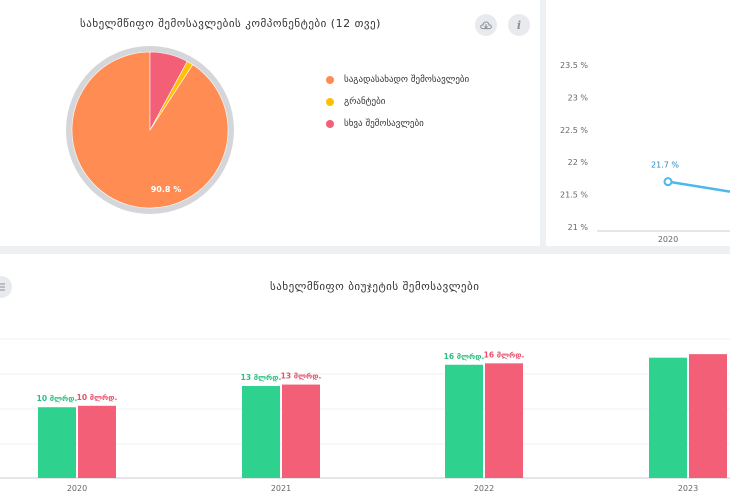  Describe the element at coordinates (281, 488) in the screenshot. I see `x-tick-label: 2021` at that location.